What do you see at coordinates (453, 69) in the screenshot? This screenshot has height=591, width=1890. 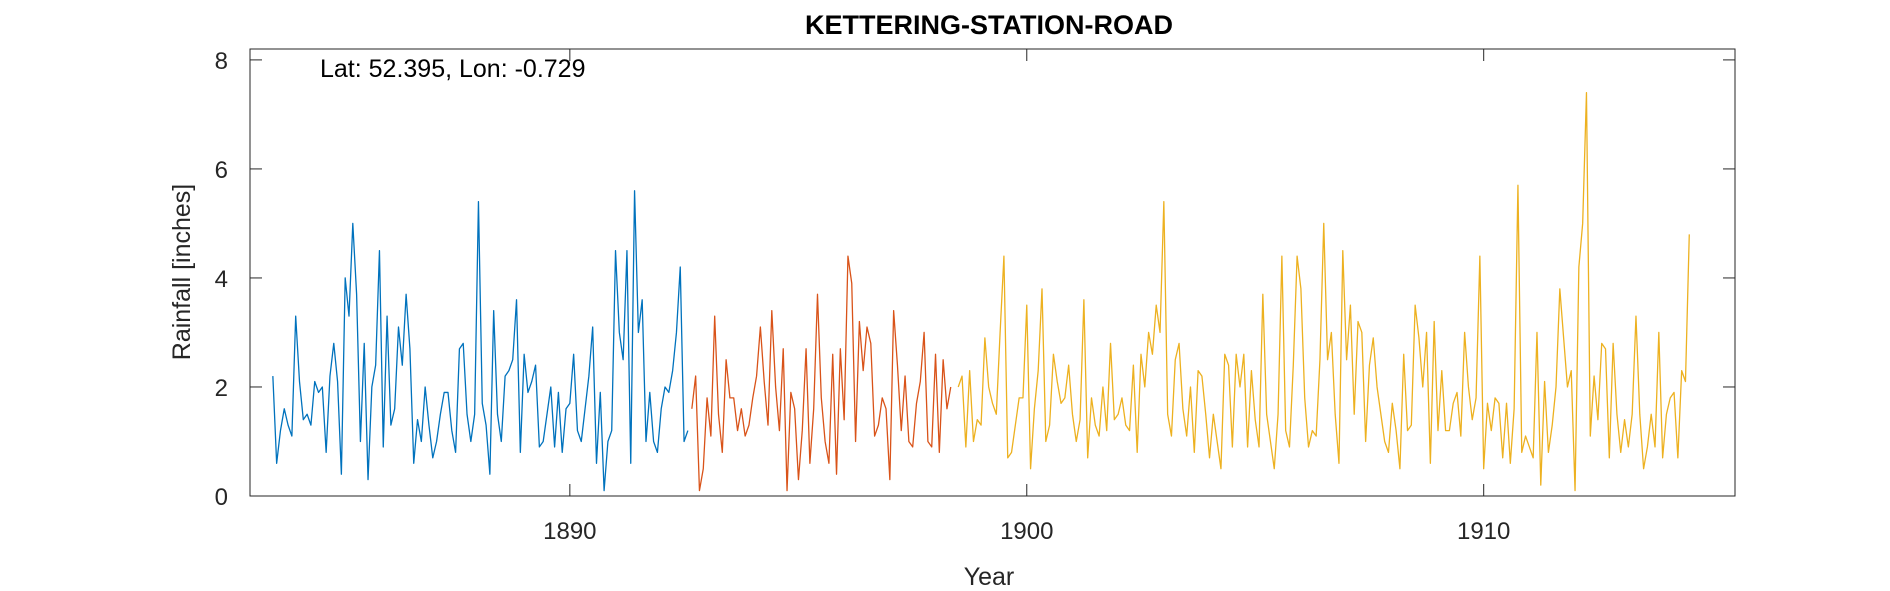 I see `location-annotation: Lat: 52.395, Lon: -0.729` at bounding box center [453, 69].